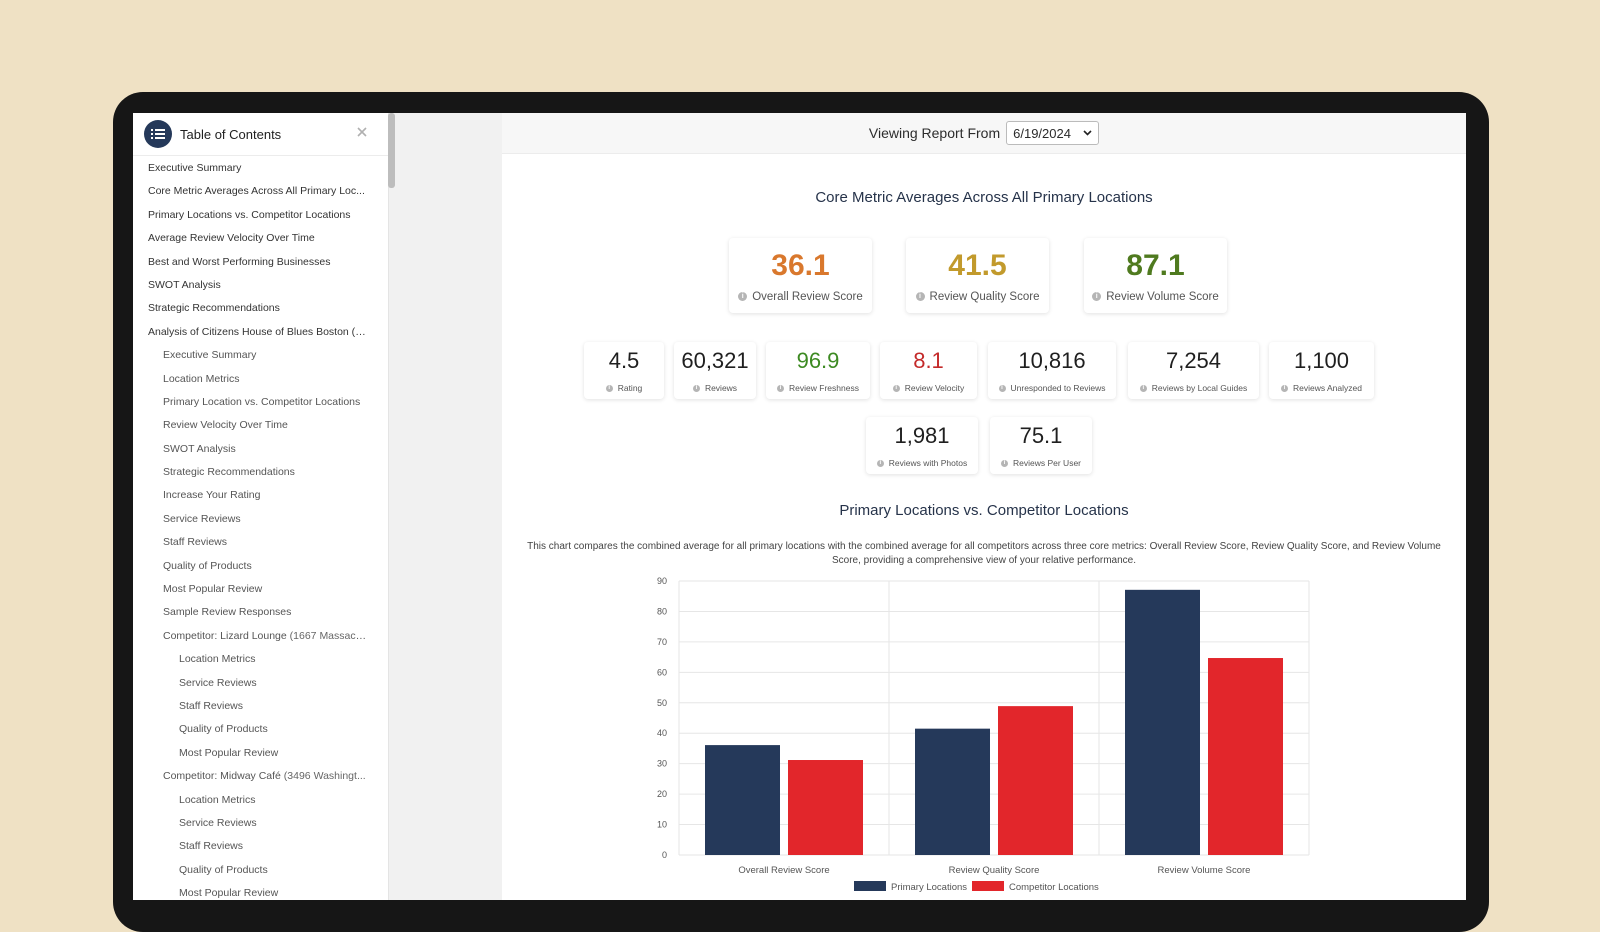  What do you see at coordinates (250, 262) in the screenshot?
I see `toc-item: Best and Worst Performing Businesses` at bounding box center [250, 262].